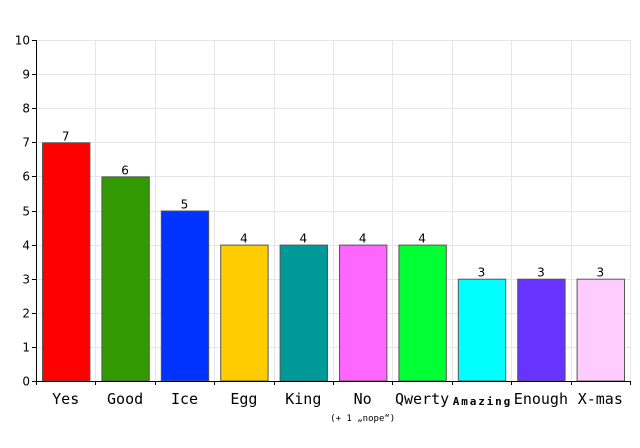  Describe the element at coordinates (26, 246) in the screenshot. I see `y-tick-label: 4` at that location.